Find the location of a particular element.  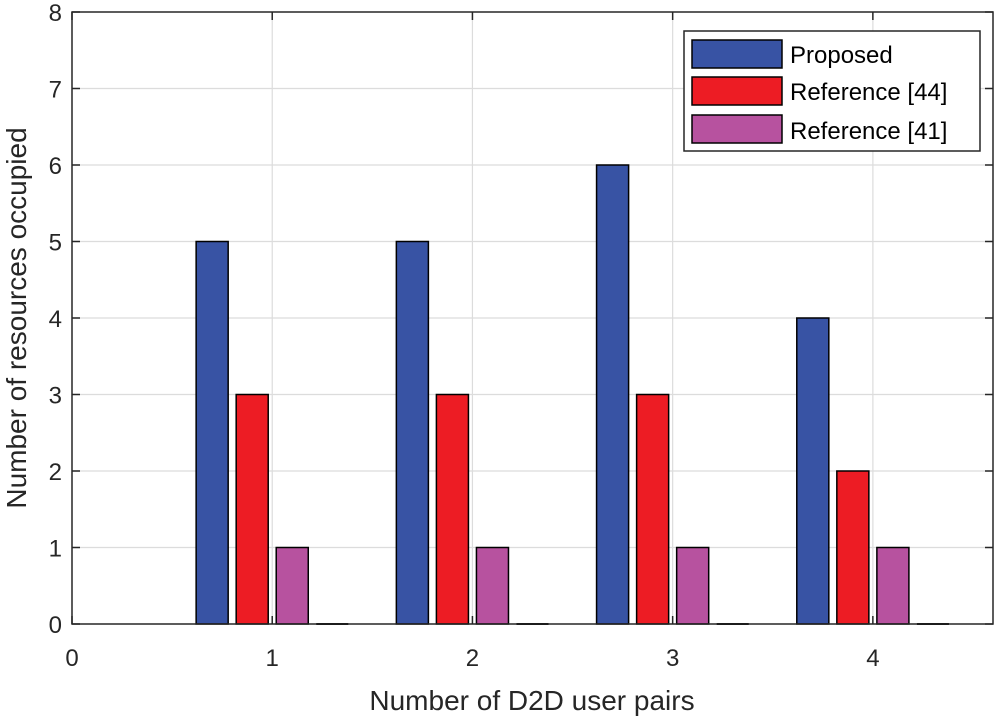

y-tick-label: 8 is located at coordinates (55, 13).